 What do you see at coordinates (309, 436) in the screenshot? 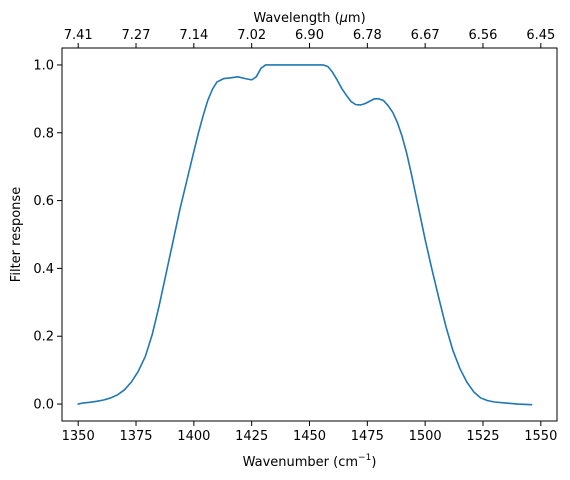
I see `x-tick-label: 1450` at bounding box center [309, 436].